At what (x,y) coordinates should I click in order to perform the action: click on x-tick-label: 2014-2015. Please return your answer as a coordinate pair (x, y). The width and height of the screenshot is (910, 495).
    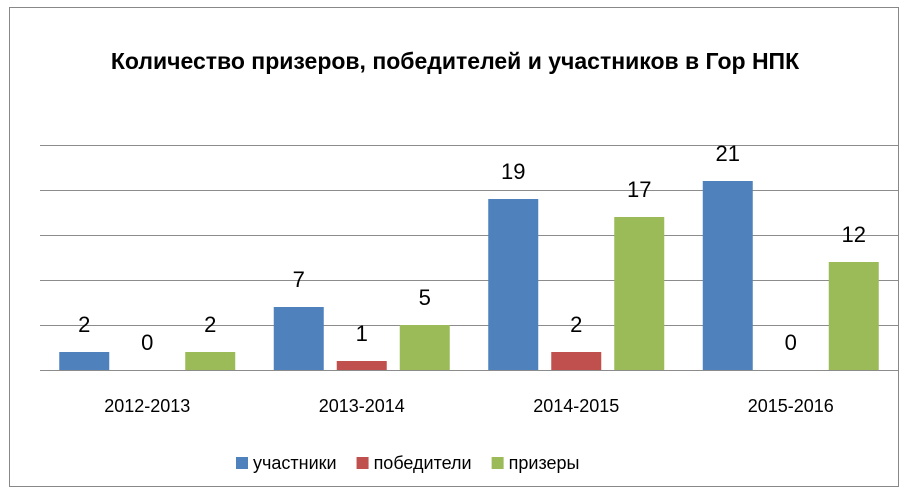
    Looking at the image, I should click on (576, 406).